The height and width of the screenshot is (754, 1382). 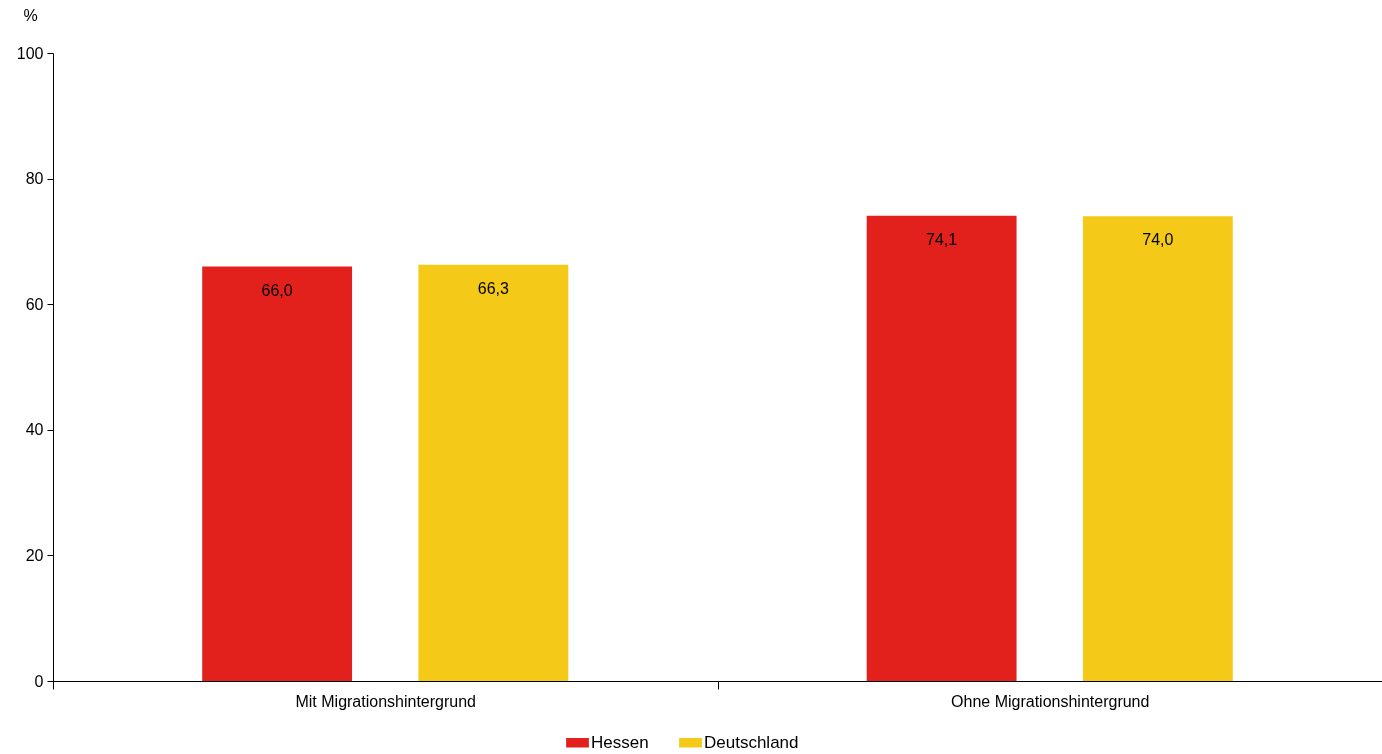 I want to click on y-axis-title: %, so click(x=30, y=15).